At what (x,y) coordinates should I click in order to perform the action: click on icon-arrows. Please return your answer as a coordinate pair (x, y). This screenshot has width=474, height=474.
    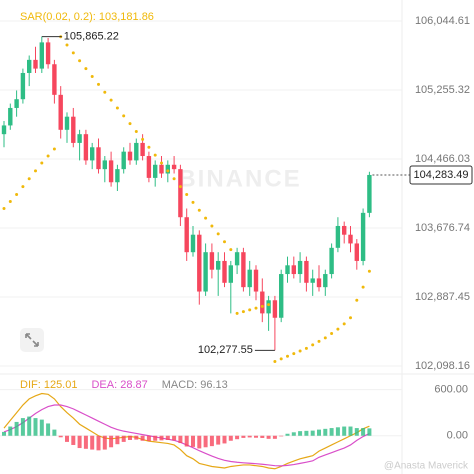
    Looking at the image, I should click on (32, 340).